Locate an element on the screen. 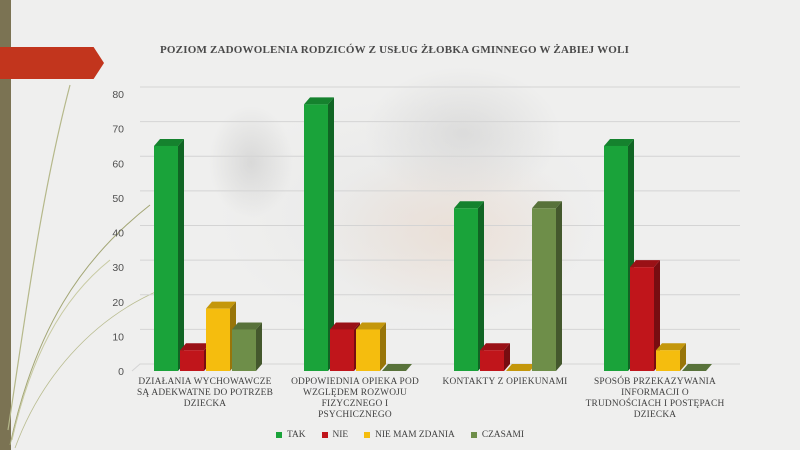  y-tick-label: 60 is located at coordinates (118, 164).